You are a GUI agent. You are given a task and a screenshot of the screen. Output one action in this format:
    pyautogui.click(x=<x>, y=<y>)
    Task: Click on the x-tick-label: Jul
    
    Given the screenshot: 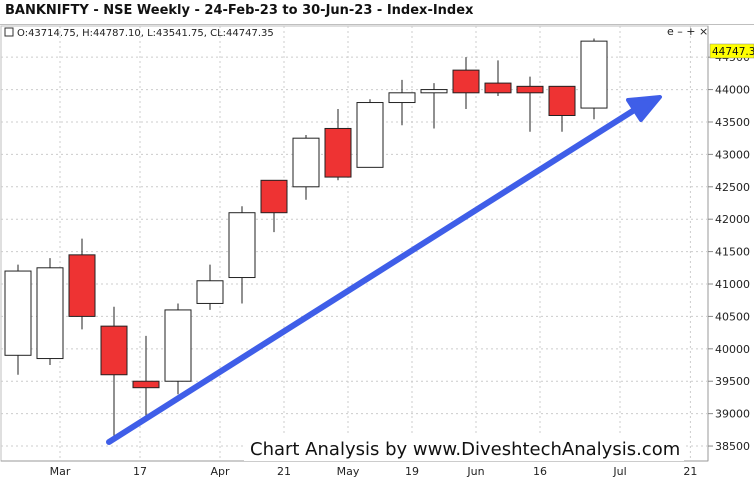 What is the action you would take?
    pyautogui.click(x=619, y=471)
    